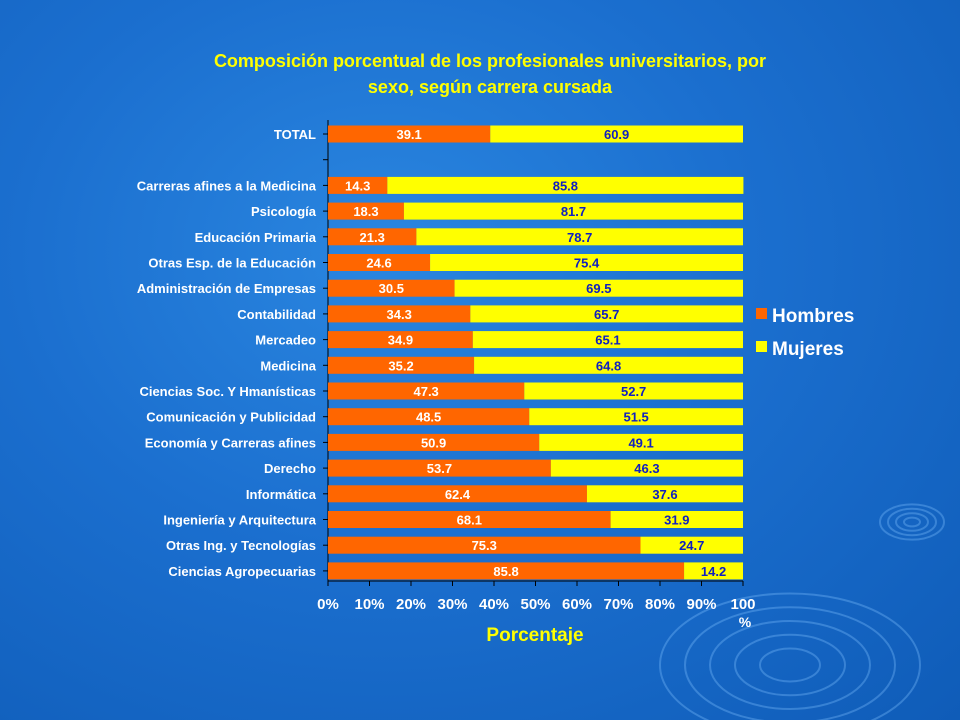 This screenshot has width=960, height=720. Describe the element at coordinates (281, 494) in the screenshot. I see `category-label: Informática` at that location.